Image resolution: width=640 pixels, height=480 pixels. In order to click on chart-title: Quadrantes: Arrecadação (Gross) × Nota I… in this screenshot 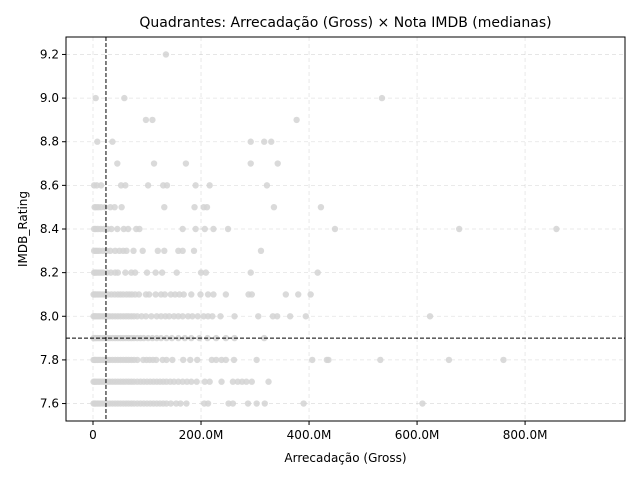, I will do `click(345, 23)`.